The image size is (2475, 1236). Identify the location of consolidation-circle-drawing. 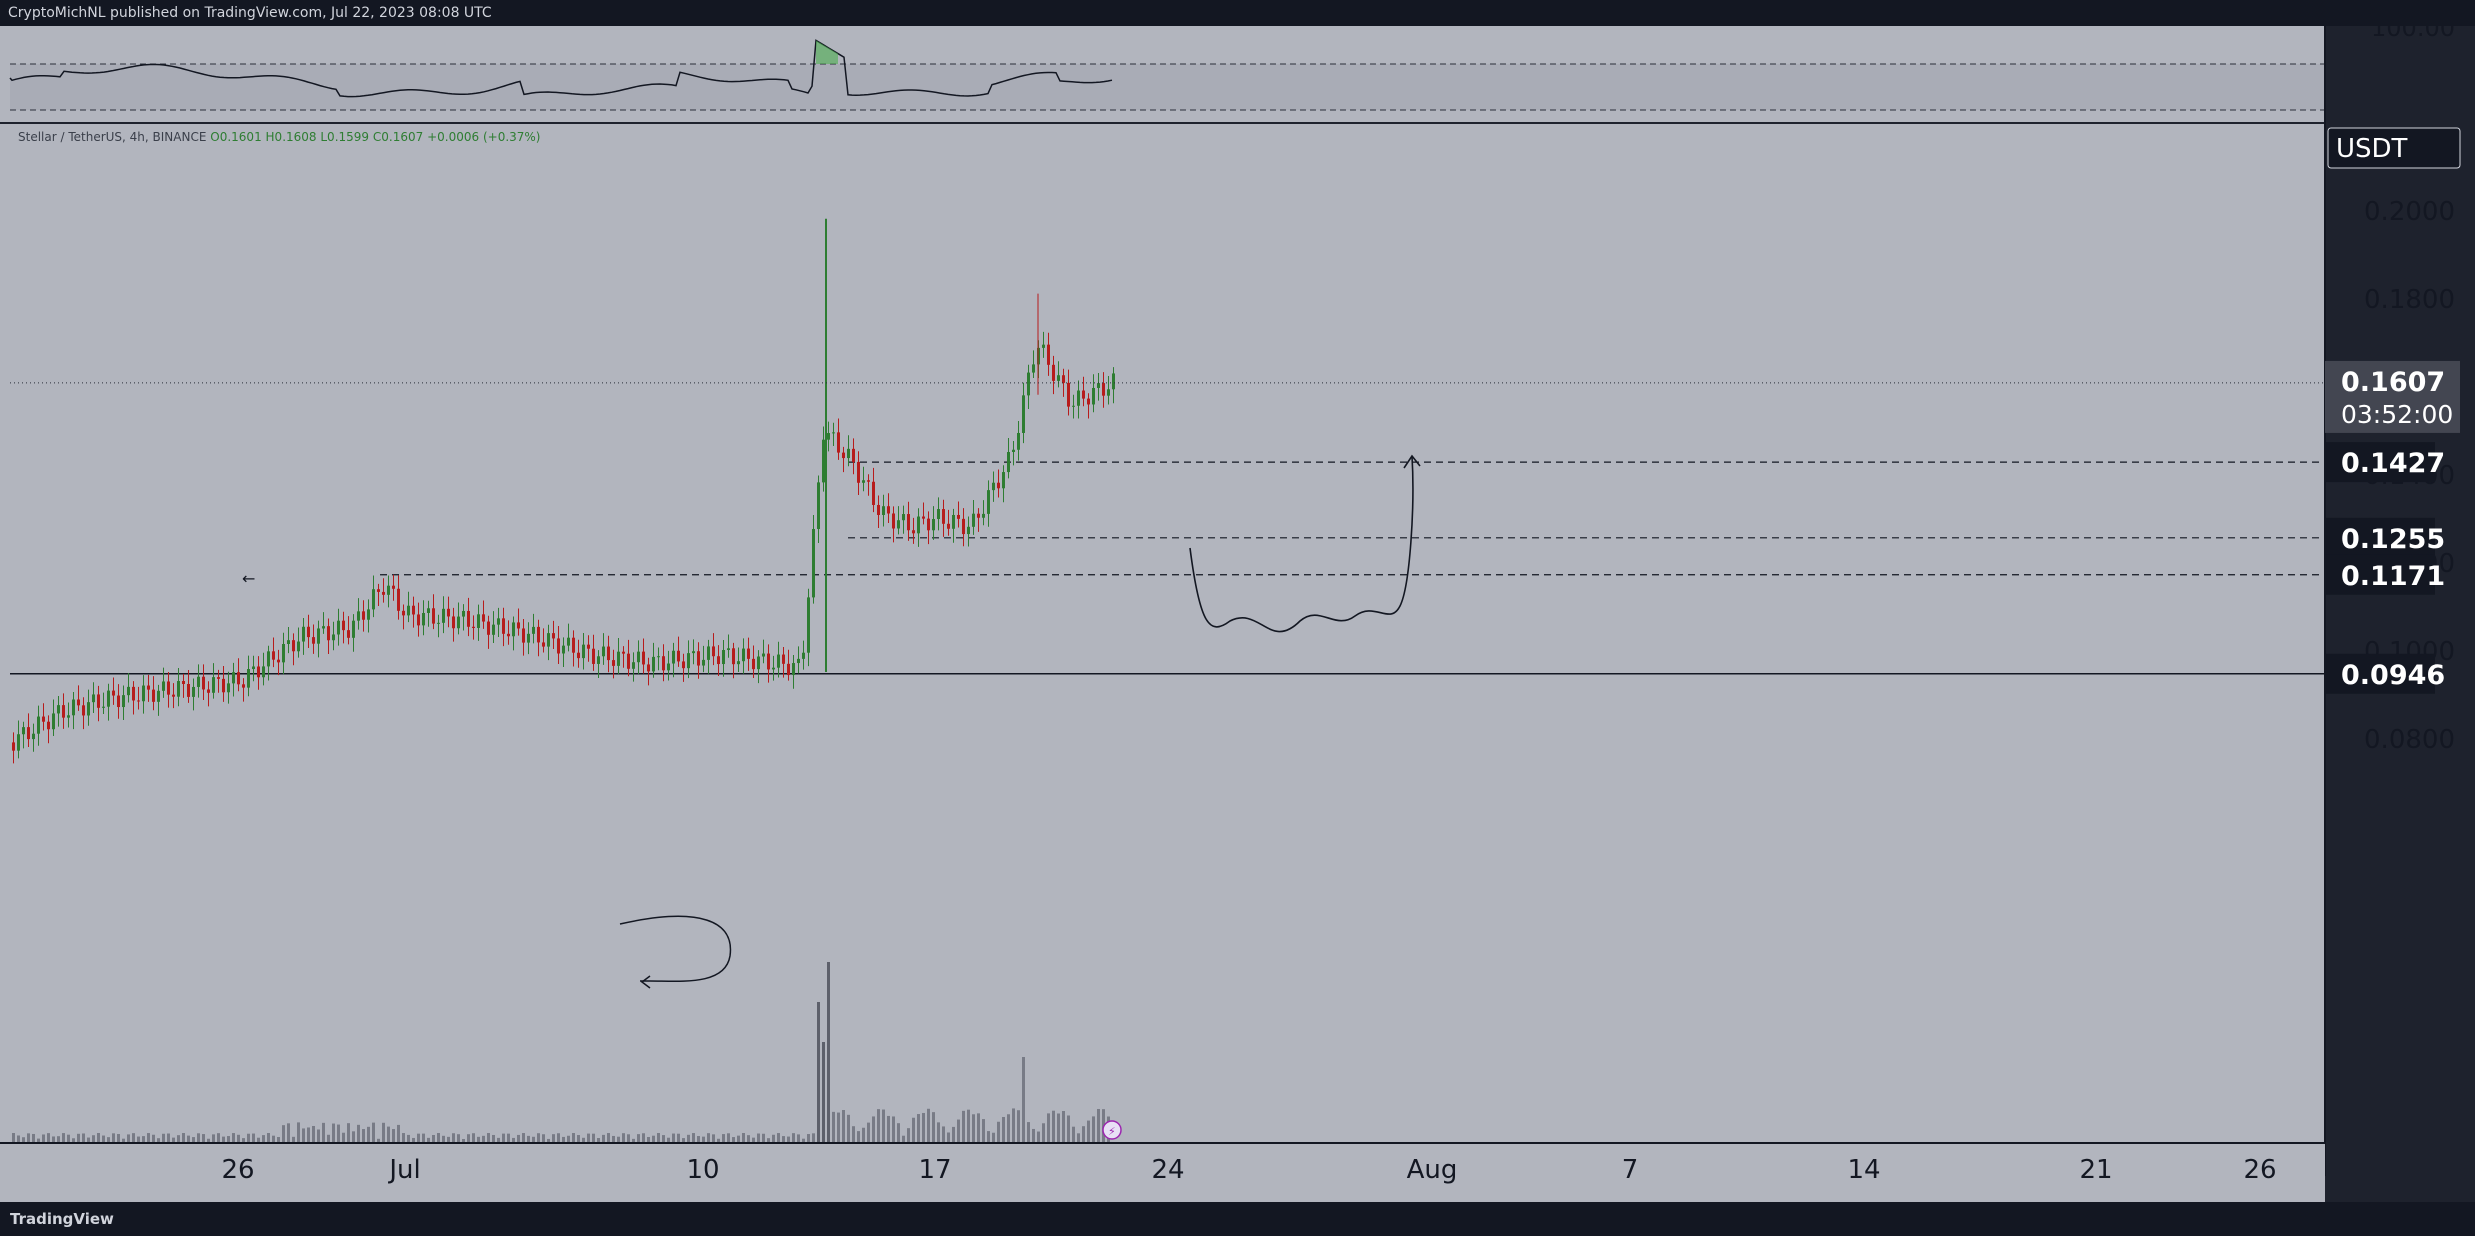
(675, 949).